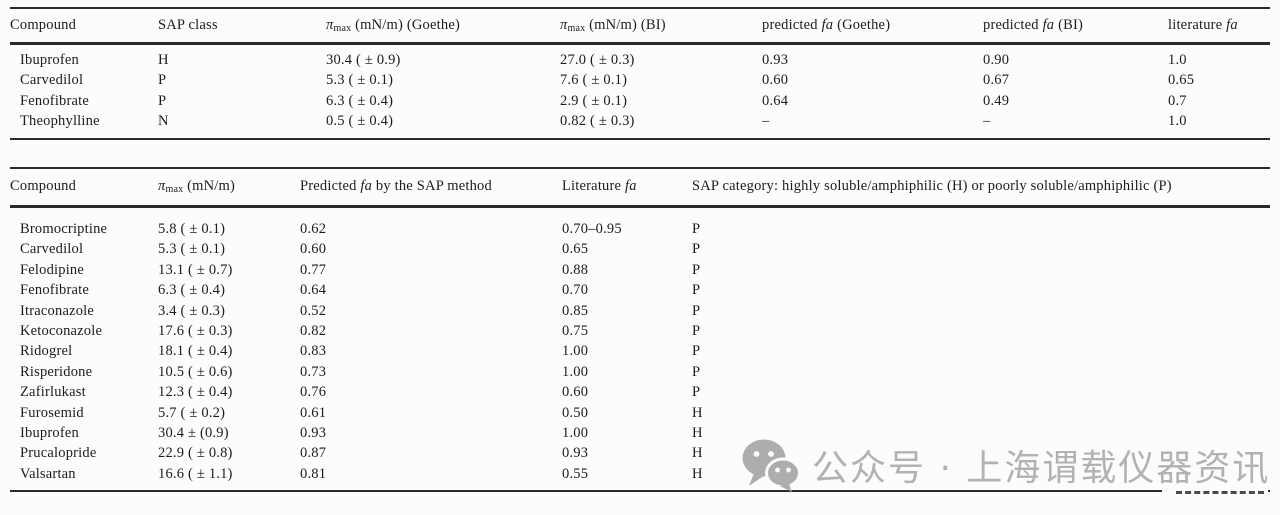 This screenshot has height=515, width=1280. I want to click on table-cell: Valsartan, so click(48, 473).